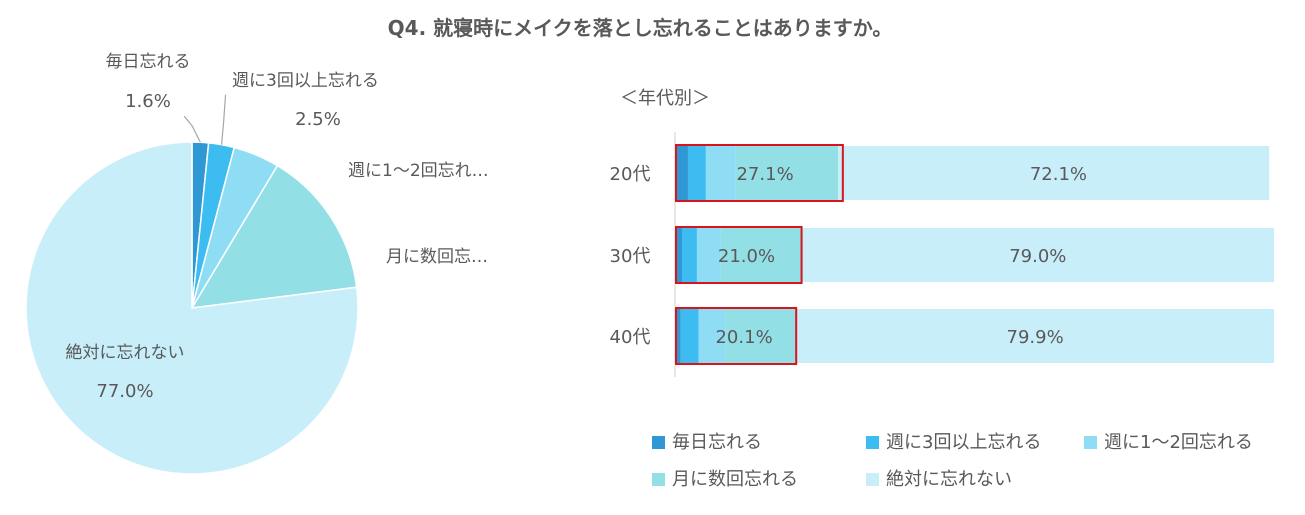 The image size is (1305, 515). What do you see at coordinates (743, 337) in the screenshot?
I see `forget-total-label: 20.1%` at bounding box center [743, 337].